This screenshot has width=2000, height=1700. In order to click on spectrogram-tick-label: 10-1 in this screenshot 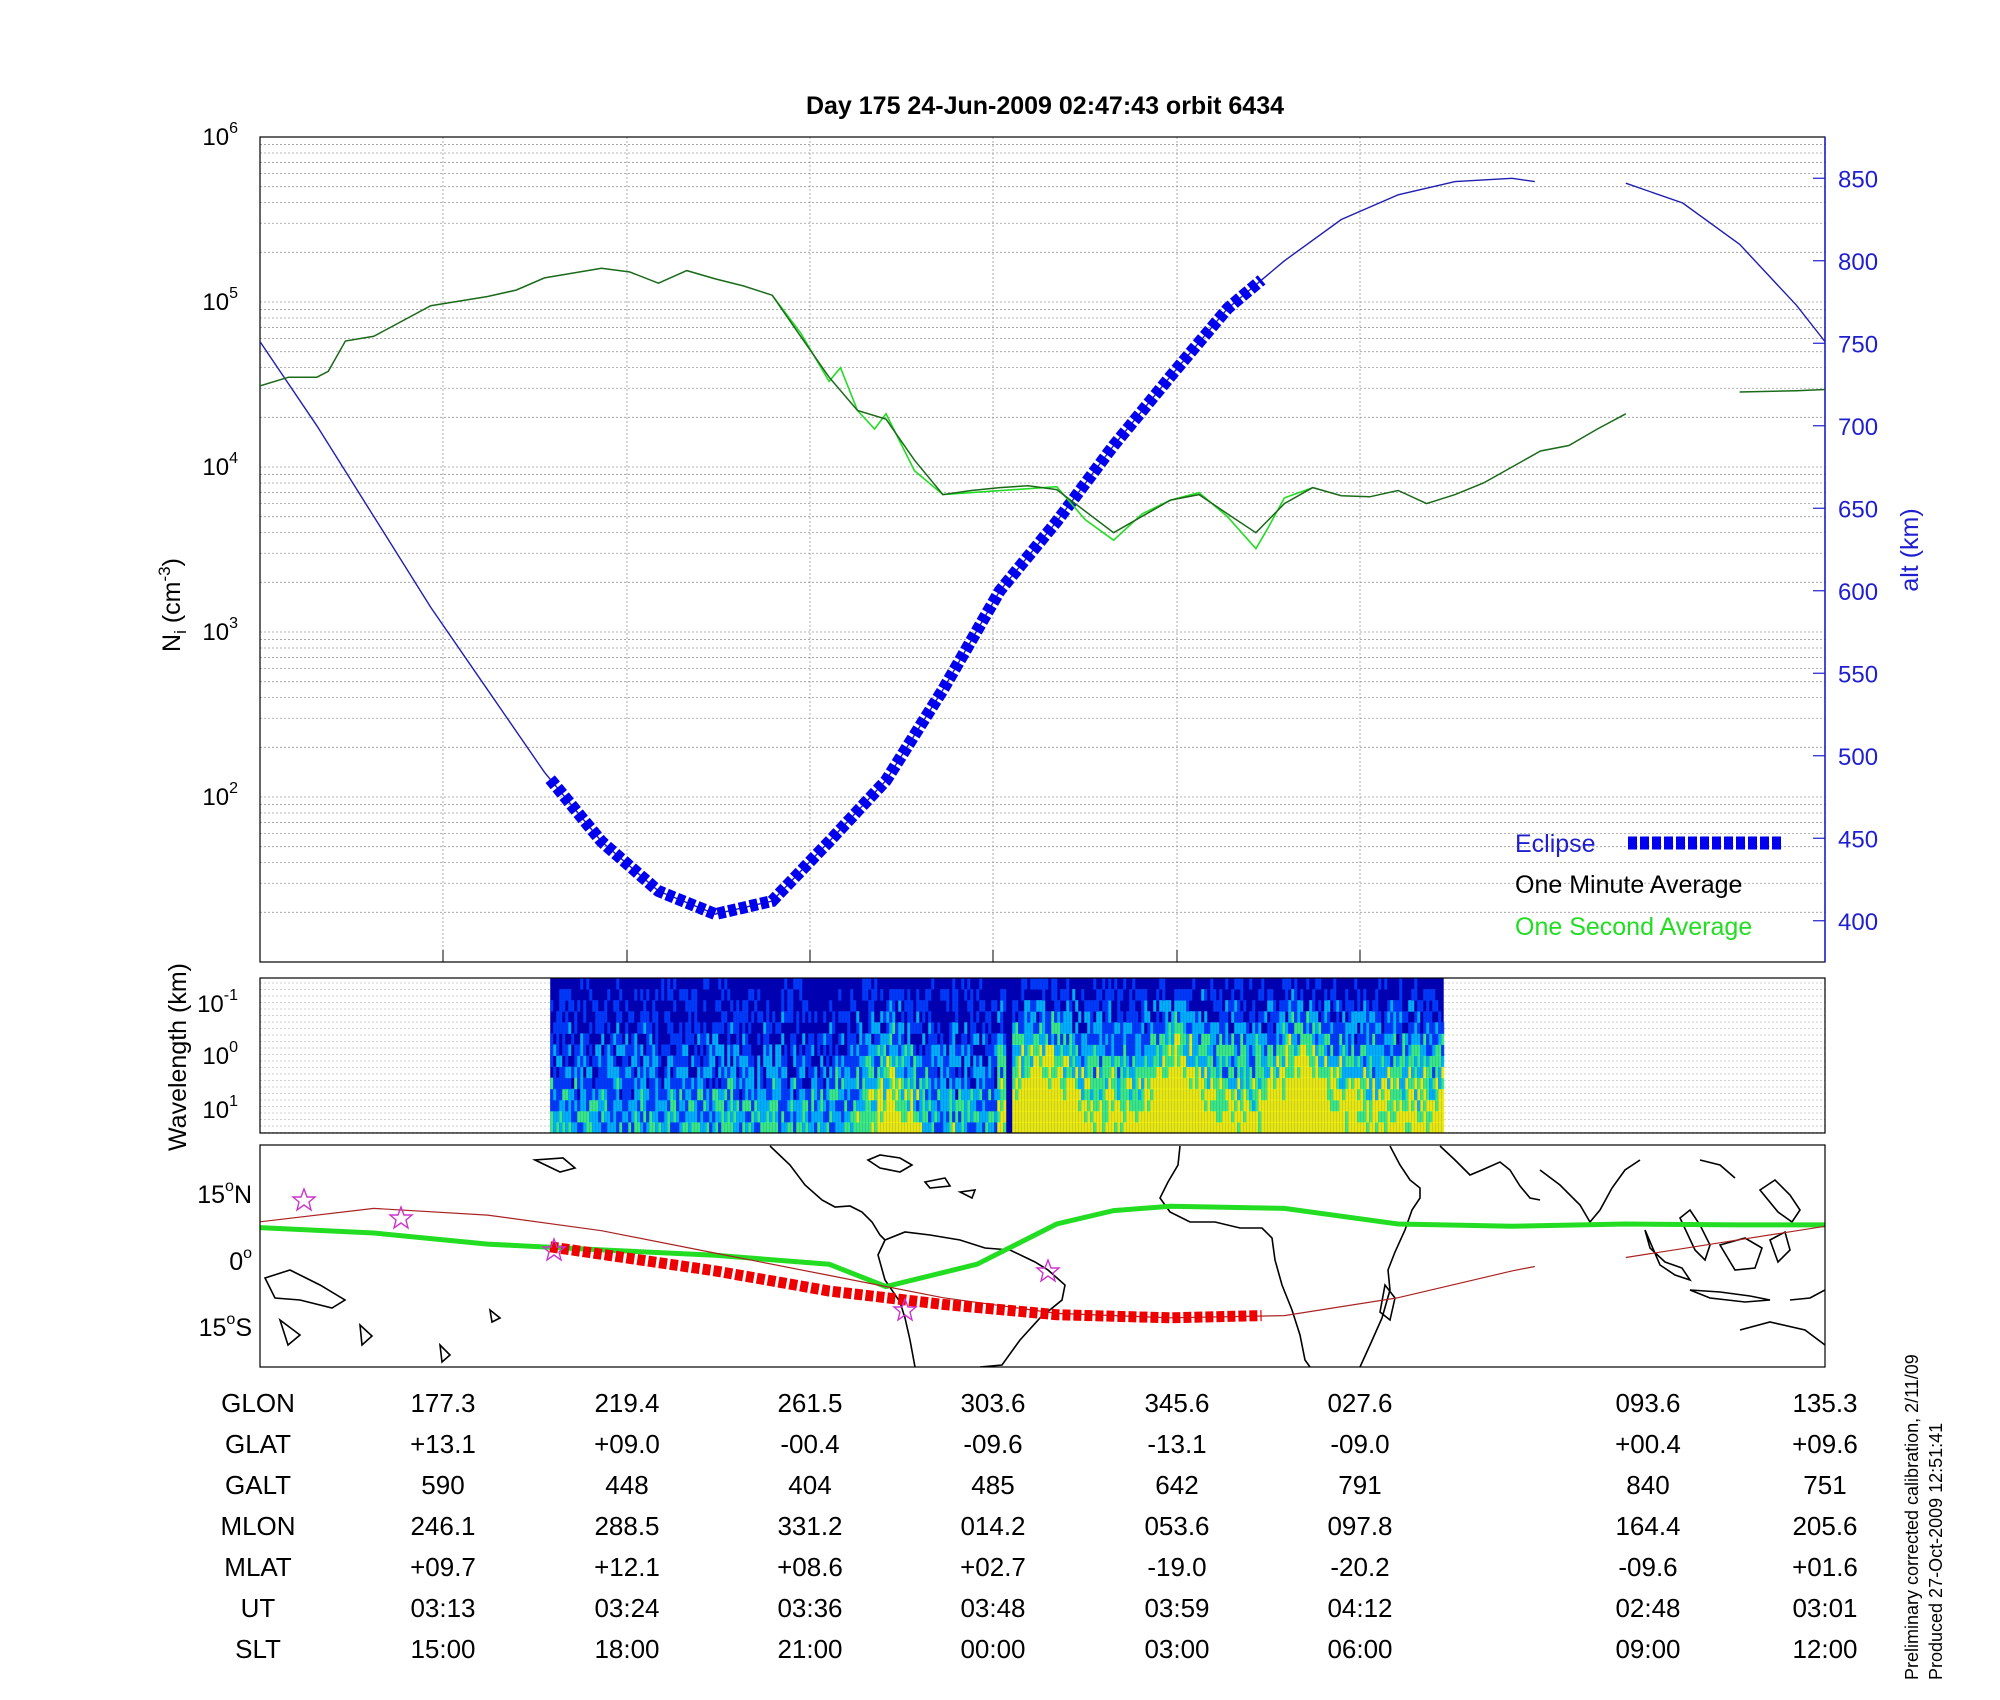, I will do `click(217, 1002)`.